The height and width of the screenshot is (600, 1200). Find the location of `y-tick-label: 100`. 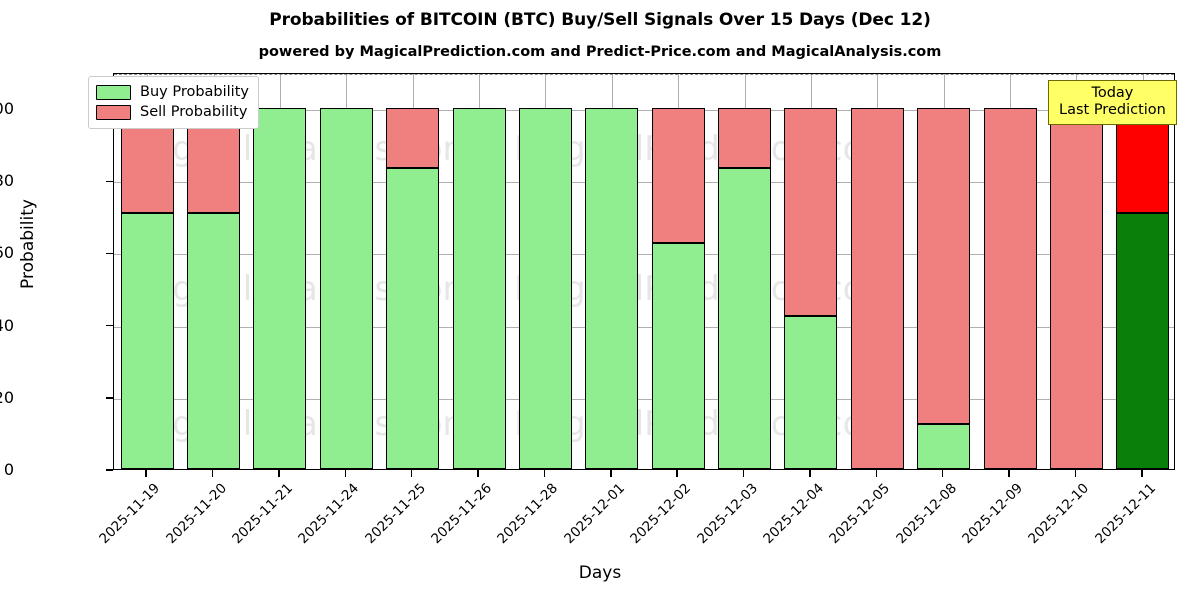

y-tick-label: 100 is located at coordinates (7, 109).